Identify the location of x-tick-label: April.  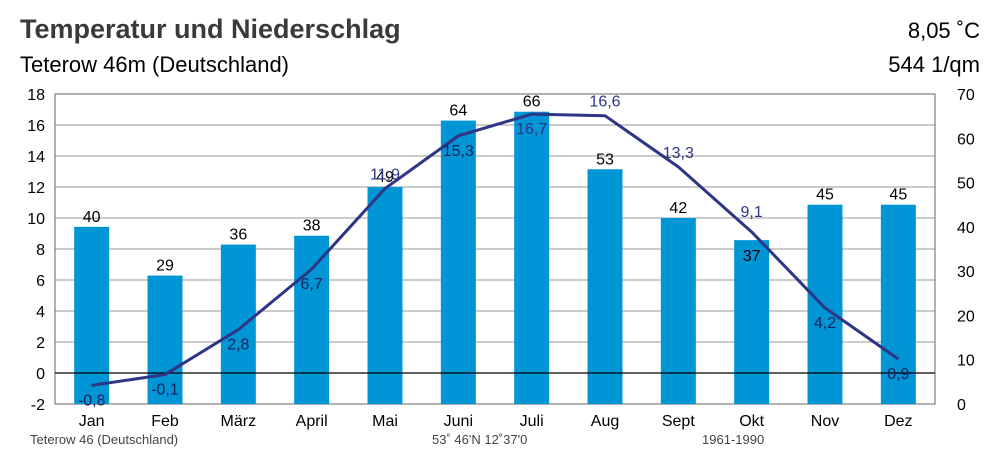
(312, 421).